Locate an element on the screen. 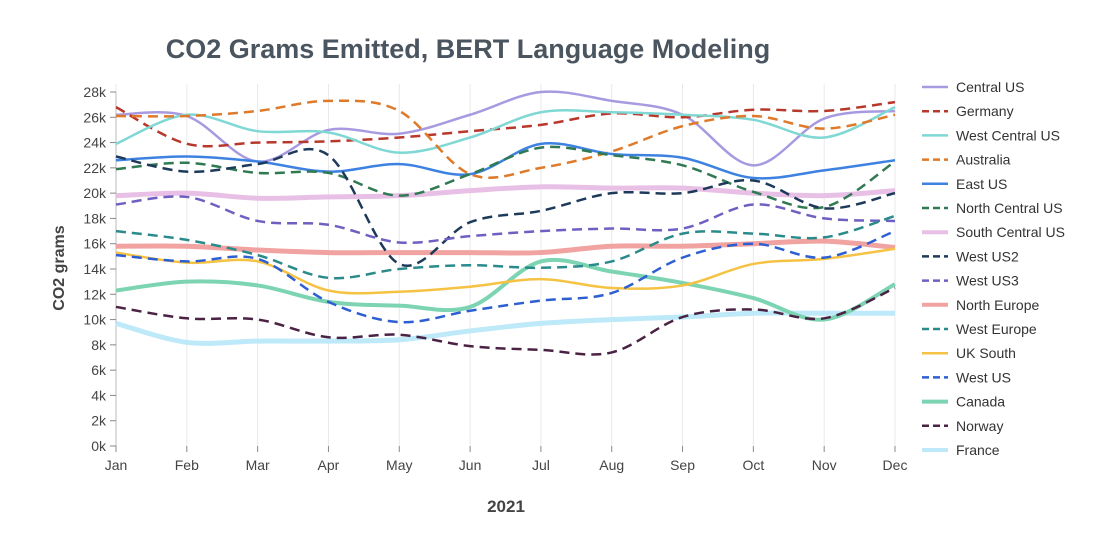 Image resolution: width=1109 pixels, height=554 pixels. series-line-west-us is located at coordinates (505, 276).